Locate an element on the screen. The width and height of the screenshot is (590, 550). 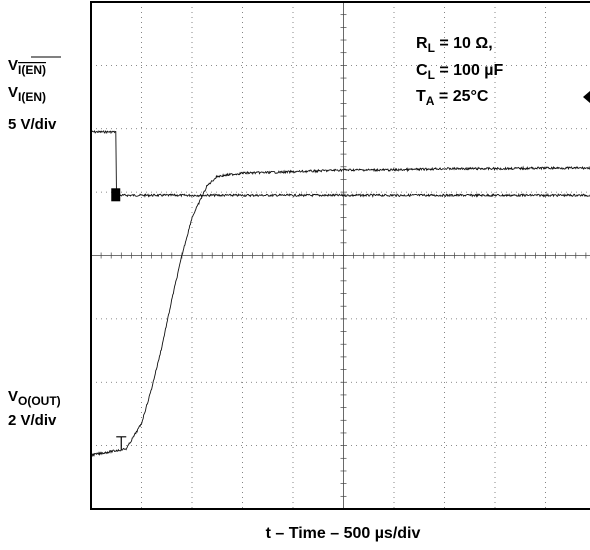
channel-2-label-line: VO(OUT) is located at coordinates (34, 398).